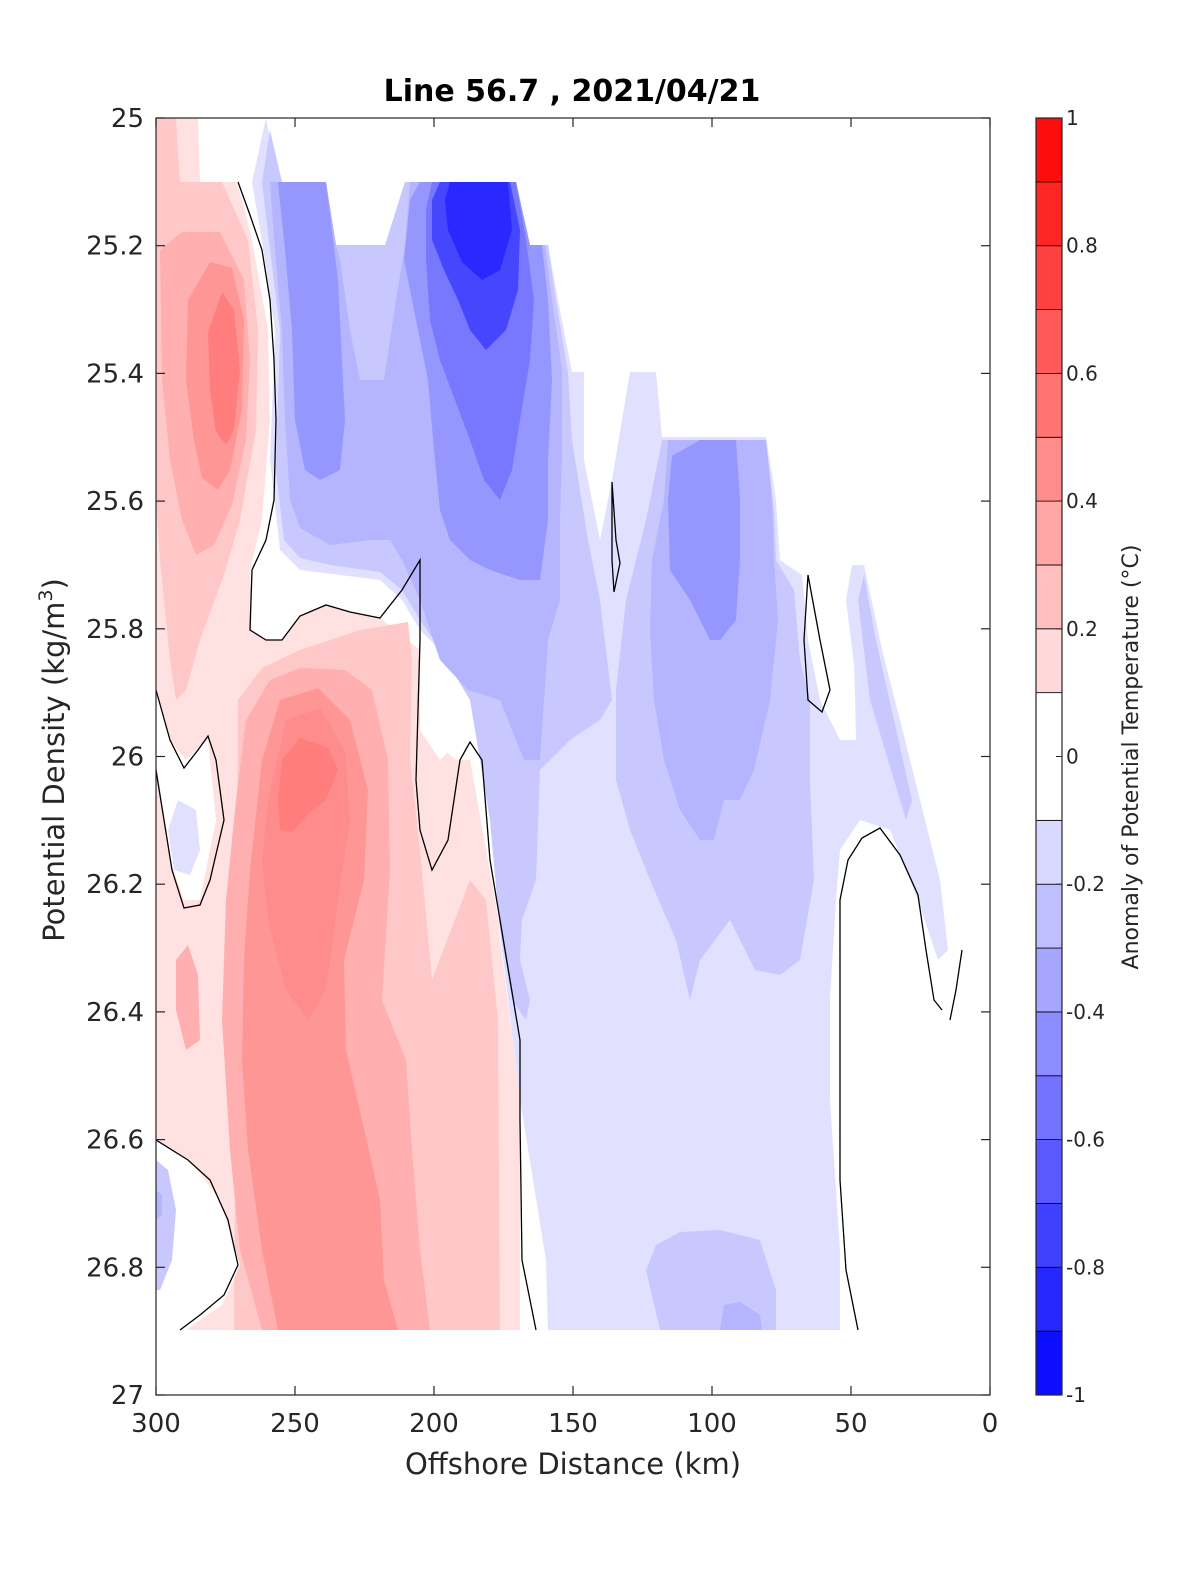  What do you see at coordinates (115, 885) in the screenshot?
I see `y-tick-label: 26.2` at bounding box center [115, 885].